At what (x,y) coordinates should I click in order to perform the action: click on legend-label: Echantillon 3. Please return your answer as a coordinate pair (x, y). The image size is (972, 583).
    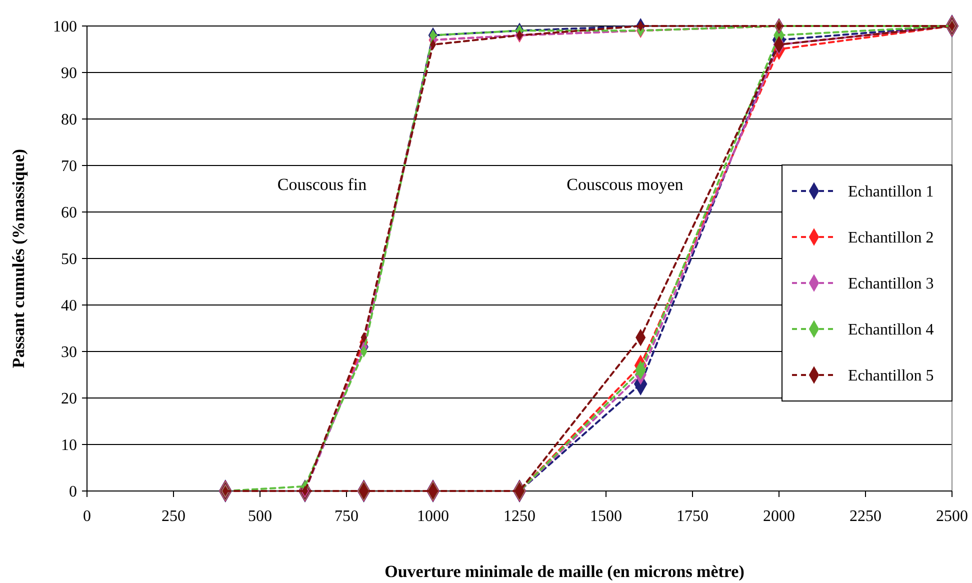
    Looking at the image, I should click on (891, 284).